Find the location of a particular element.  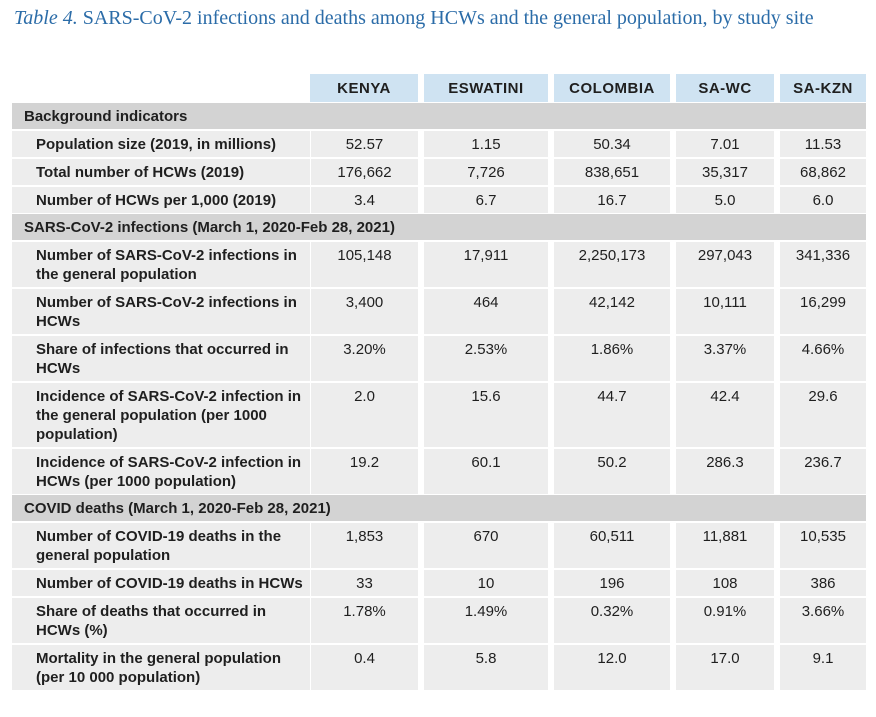

cell-value: 7,726 is located at coordinates (483, 171).